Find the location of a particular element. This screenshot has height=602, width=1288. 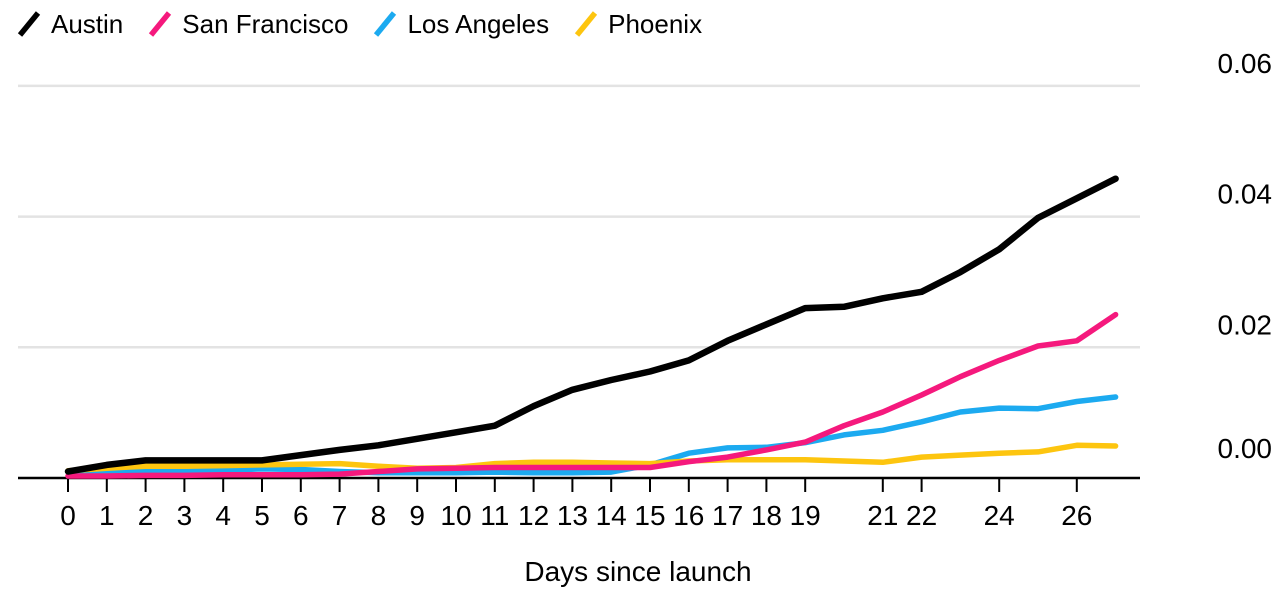

legend: Austin San Francisco Los Angeles Phoenix is located at coordinates (359, 24).